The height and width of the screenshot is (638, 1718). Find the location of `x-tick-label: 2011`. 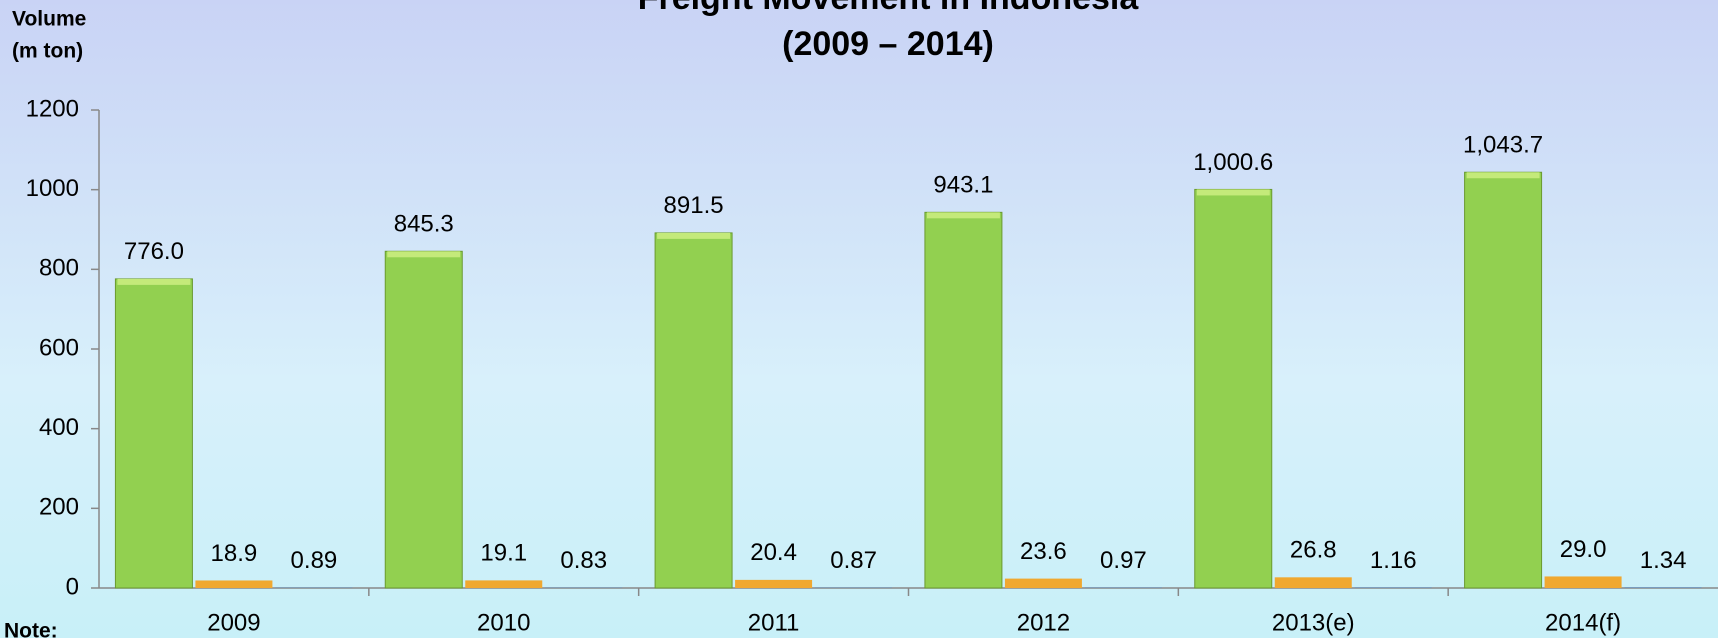

x-tick-label: 2011 is located at coordinates (774, 622).